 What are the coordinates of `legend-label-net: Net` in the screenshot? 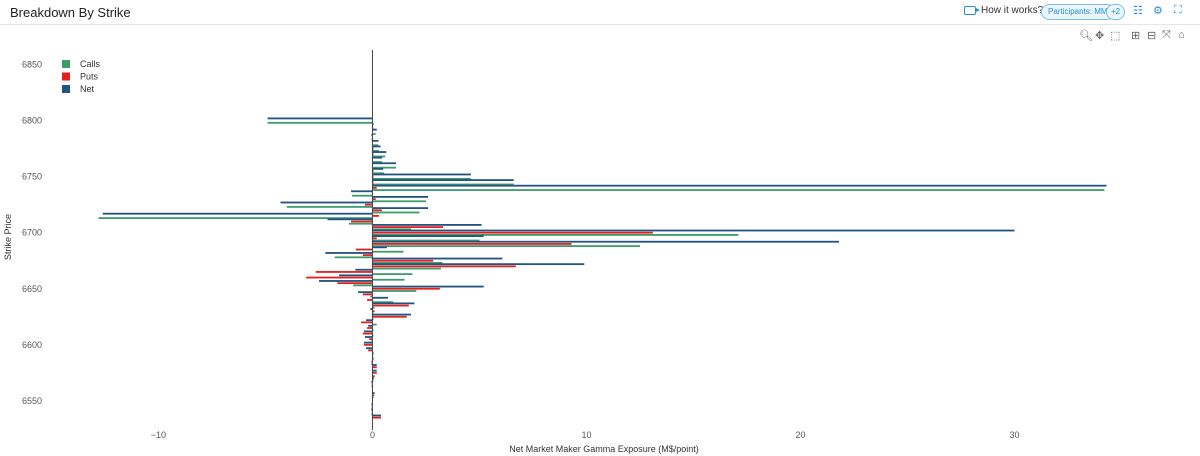 It's located at (87, 89).